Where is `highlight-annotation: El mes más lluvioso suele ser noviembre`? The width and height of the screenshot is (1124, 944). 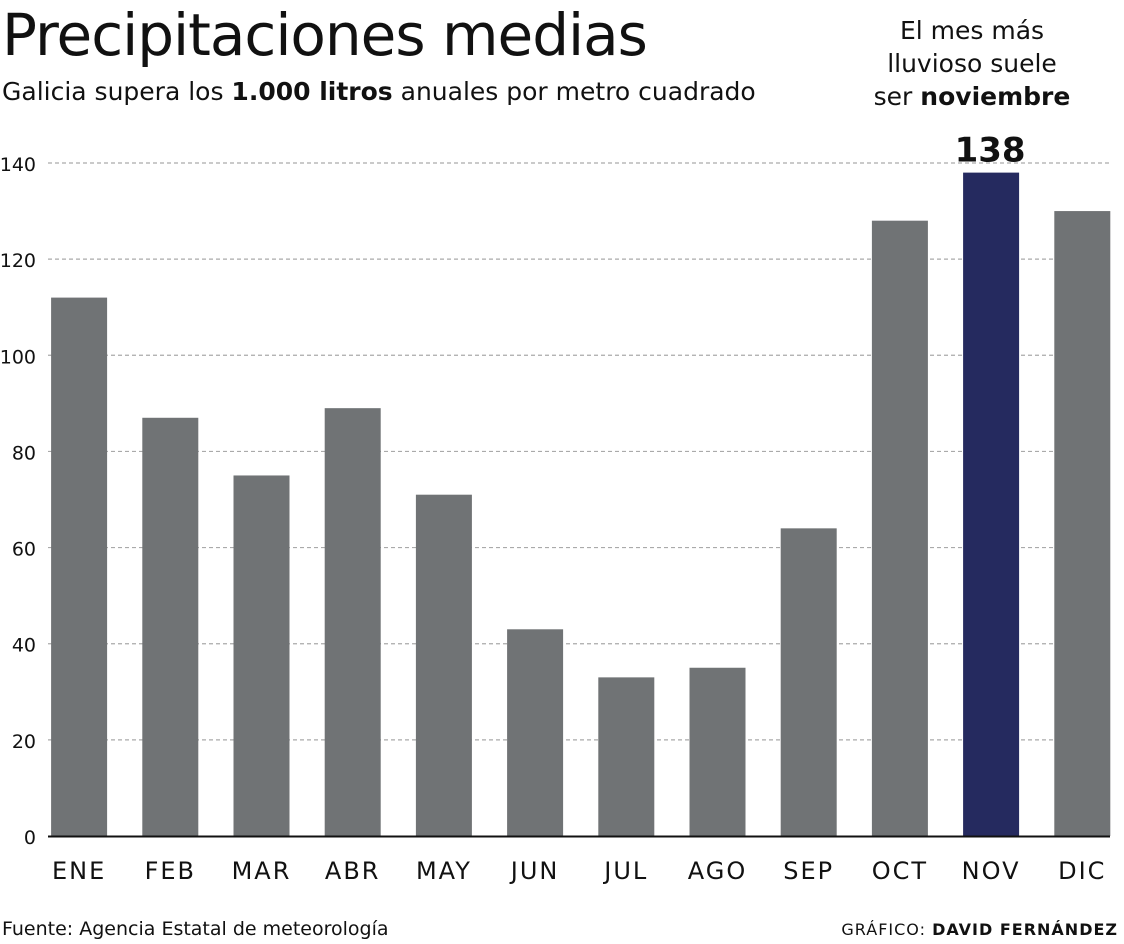 highlight-annotation: El mes más lluvioso suele ser noviembre is located at coordinates (972, 63).